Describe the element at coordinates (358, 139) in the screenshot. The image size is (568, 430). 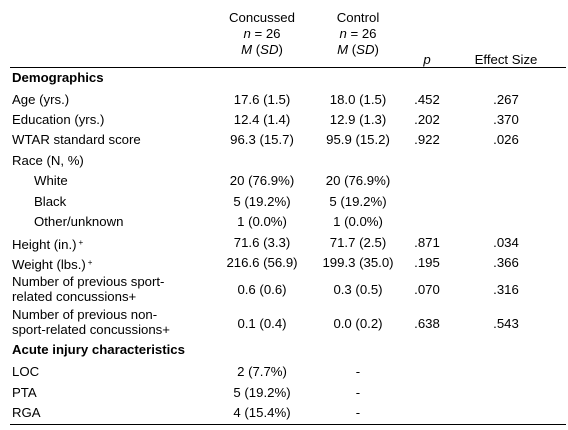
I see `cell-control: 95.9 (15.2)` at that location.